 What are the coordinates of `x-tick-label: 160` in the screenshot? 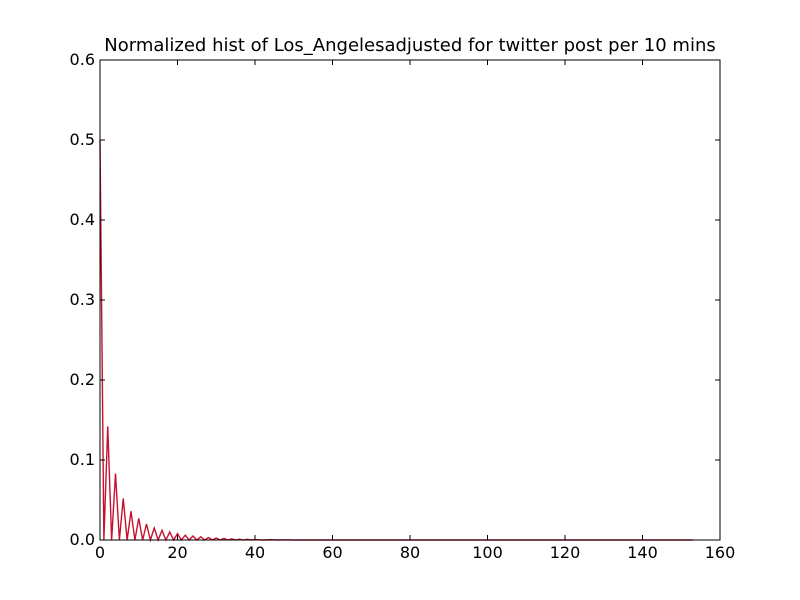 It's located at (720, 552).